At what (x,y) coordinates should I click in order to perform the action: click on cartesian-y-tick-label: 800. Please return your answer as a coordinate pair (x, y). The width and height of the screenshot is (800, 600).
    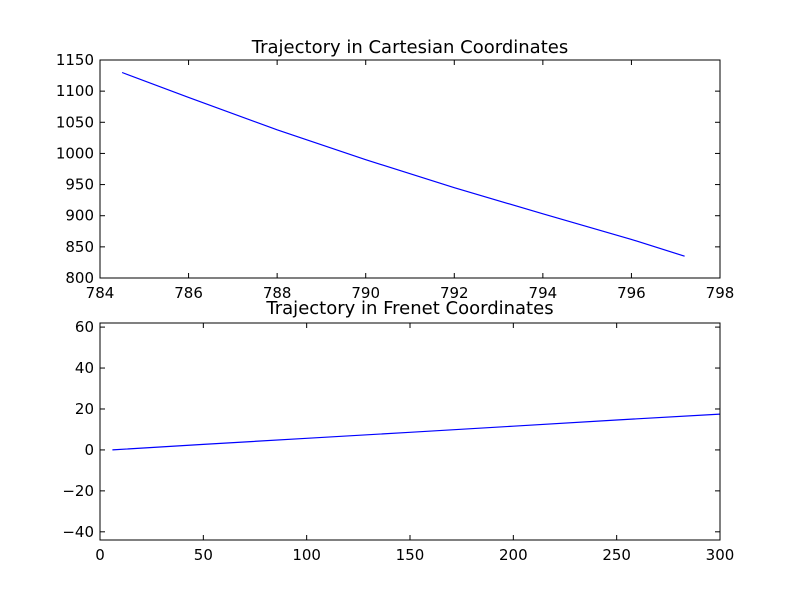
    Looking at the image, I should click on (79, 278).